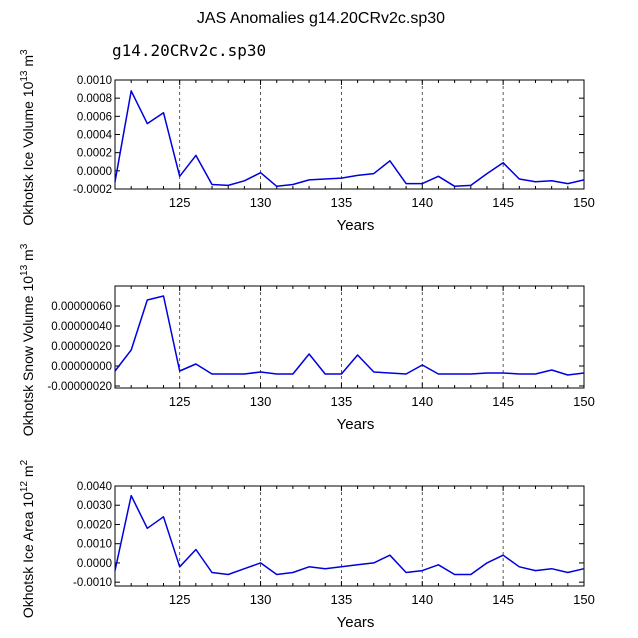 The width and height of the screenshot is (638, 638). Describe the element at coordinates (94, 117) in the screenshot. I see `y-tick-label: 0.0006` at that location.